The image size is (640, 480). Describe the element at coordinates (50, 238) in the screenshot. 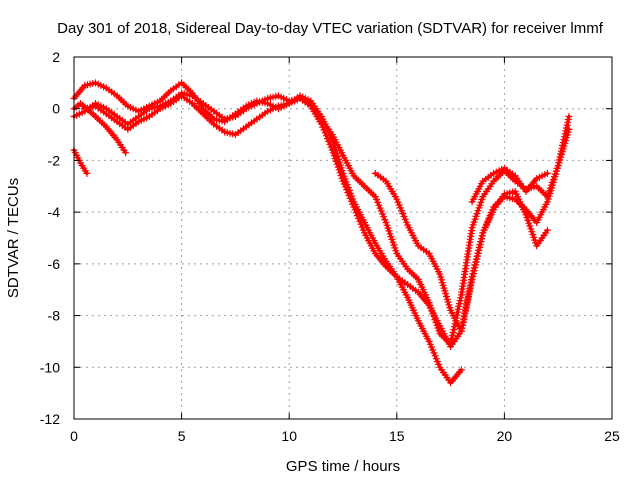

I see `y-axis-tick-labels: -12 -10 -8 -6 -4 -2 0 2` at that location.